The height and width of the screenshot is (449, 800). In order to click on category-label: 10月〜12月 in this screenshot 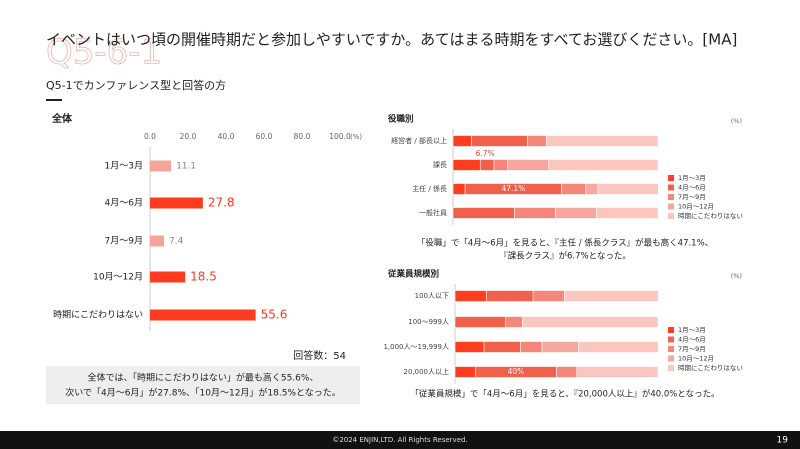, I will do `click(118, 277)`.